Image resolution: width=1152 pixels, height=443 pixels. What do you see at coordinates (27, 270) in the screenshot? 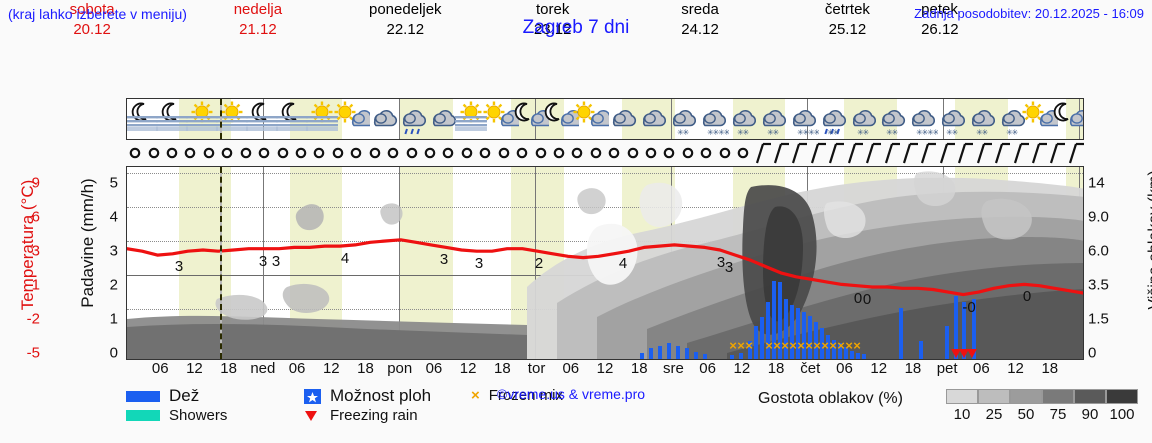
I see `temperature-axis: Temperatura (°C) 9 6 3 1 -2 -5` at bounding box center [27, 270].